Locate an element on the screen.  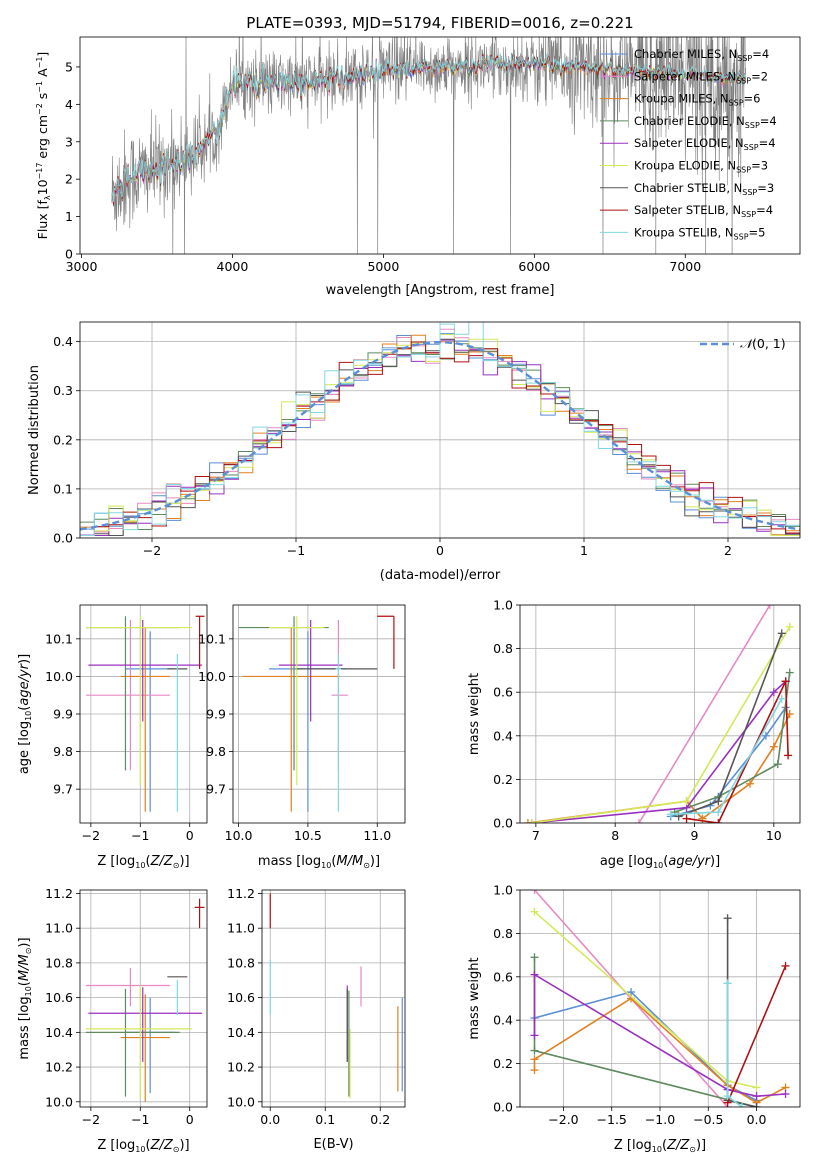
legend-label-chabrier_elodie: Chabrier ELODIE, NSSP=4 is located at coordinates (705, 122).